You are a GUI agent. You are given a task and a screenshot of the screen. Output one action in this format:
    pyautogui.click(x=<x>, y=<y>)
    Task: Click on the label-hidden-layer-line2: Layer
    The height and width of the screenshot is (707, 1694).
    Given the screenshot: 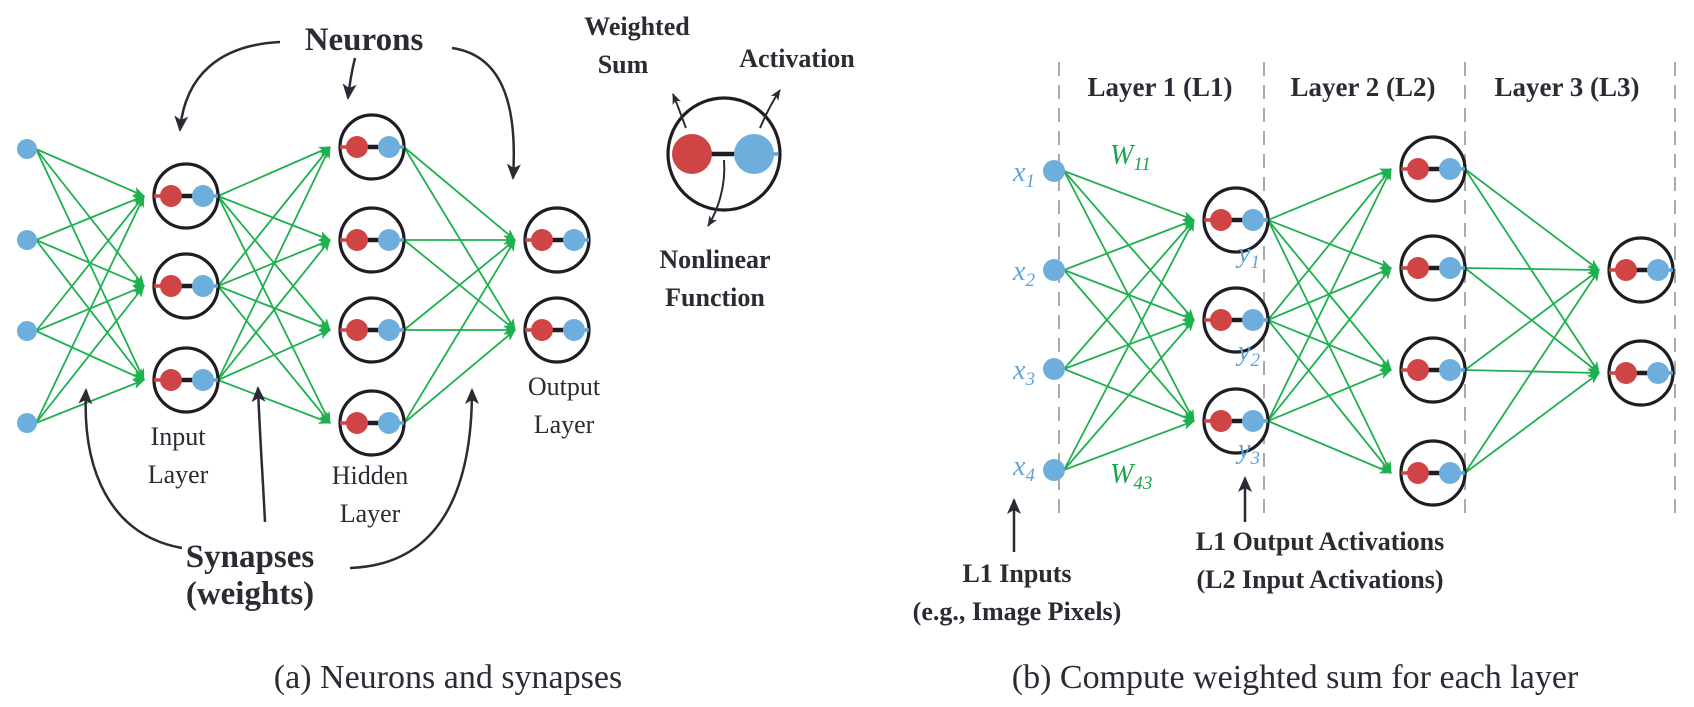 What is the action you would take?
    pyautogui.click(x=370, y=513)
    